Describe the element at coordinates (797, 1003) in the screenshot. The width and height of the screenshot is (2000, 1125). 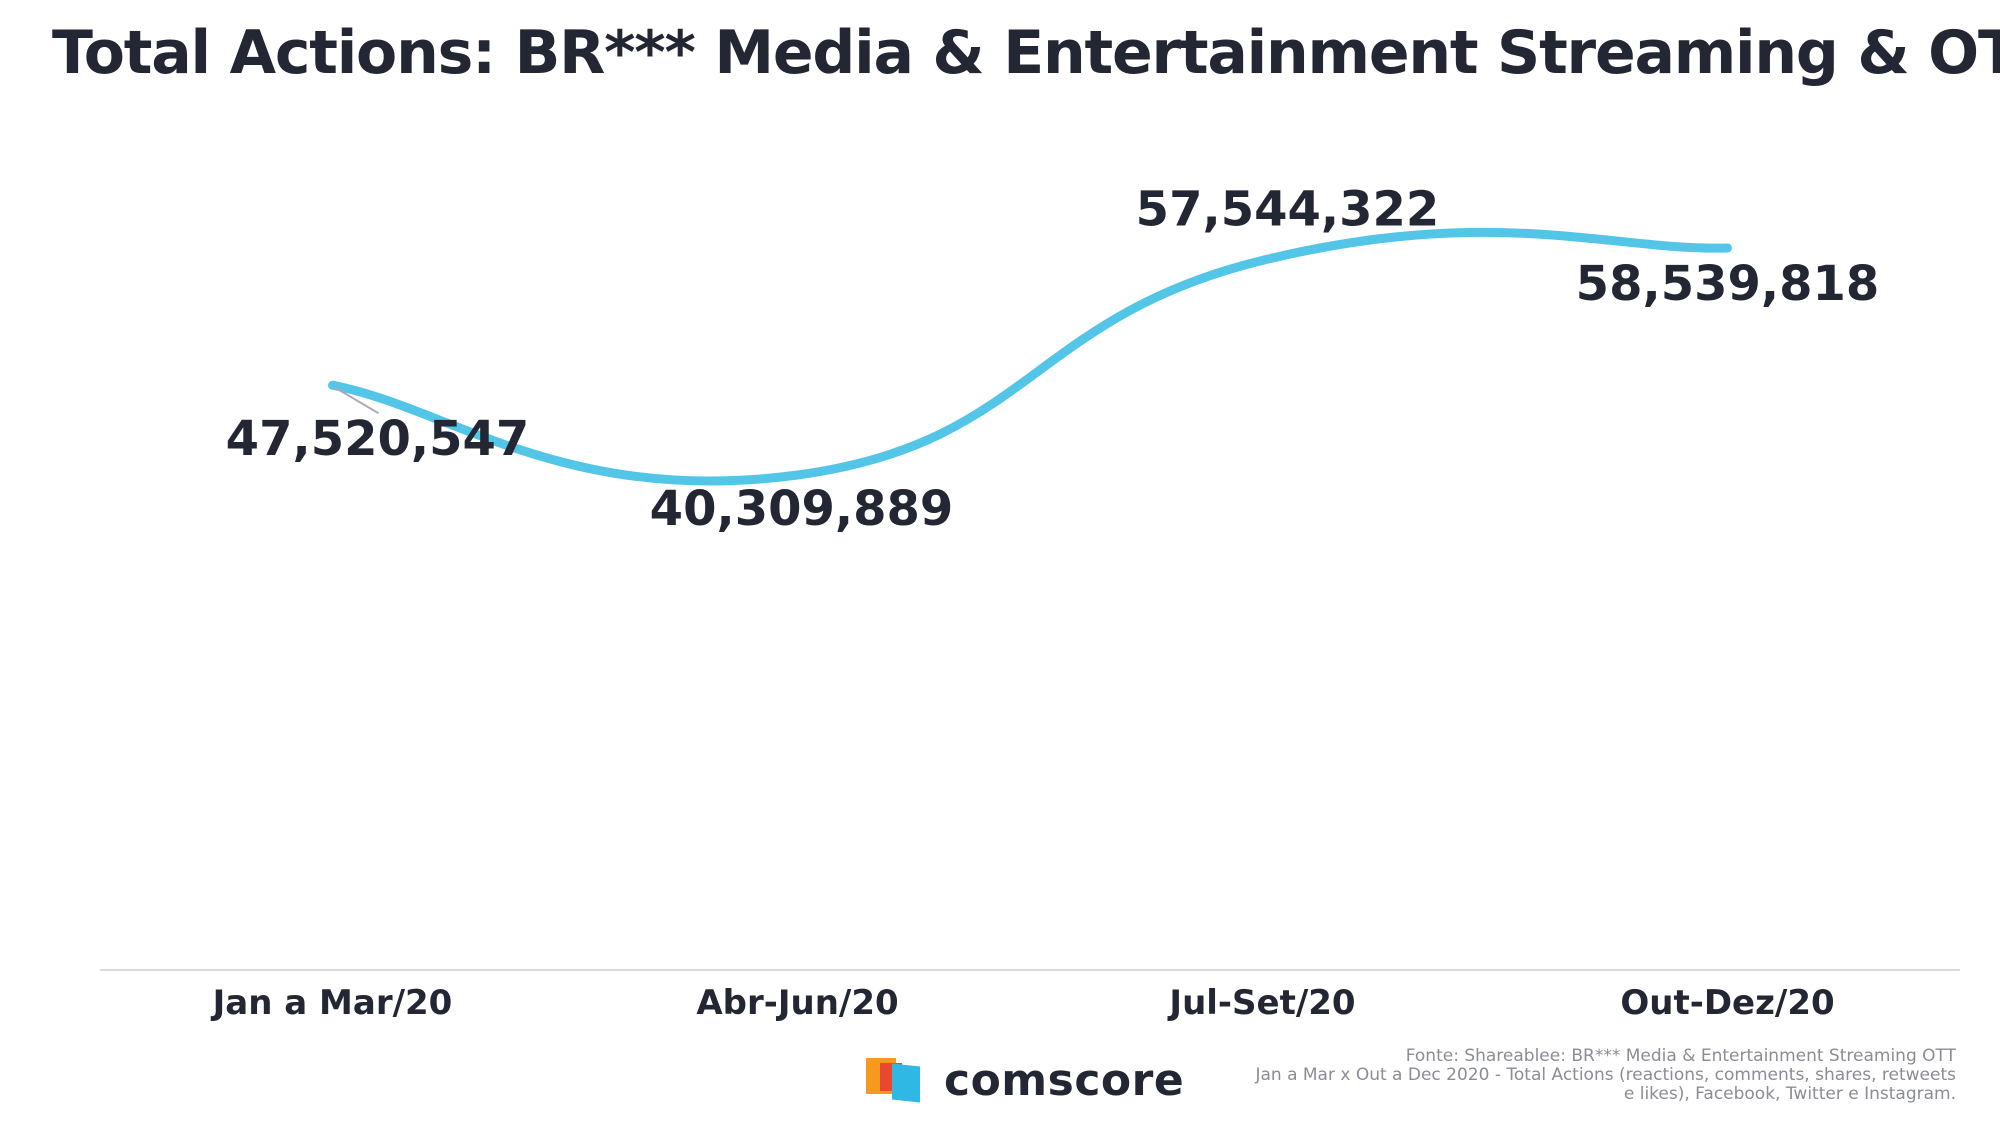
I see `x-tick-label: Abr-Jun/20` at that location.